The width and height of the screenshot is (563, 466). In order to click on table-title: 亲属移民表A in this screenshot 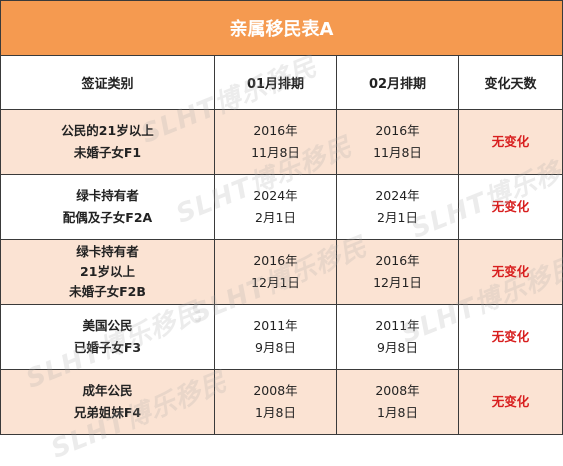, I will do `click(281, 28)`.